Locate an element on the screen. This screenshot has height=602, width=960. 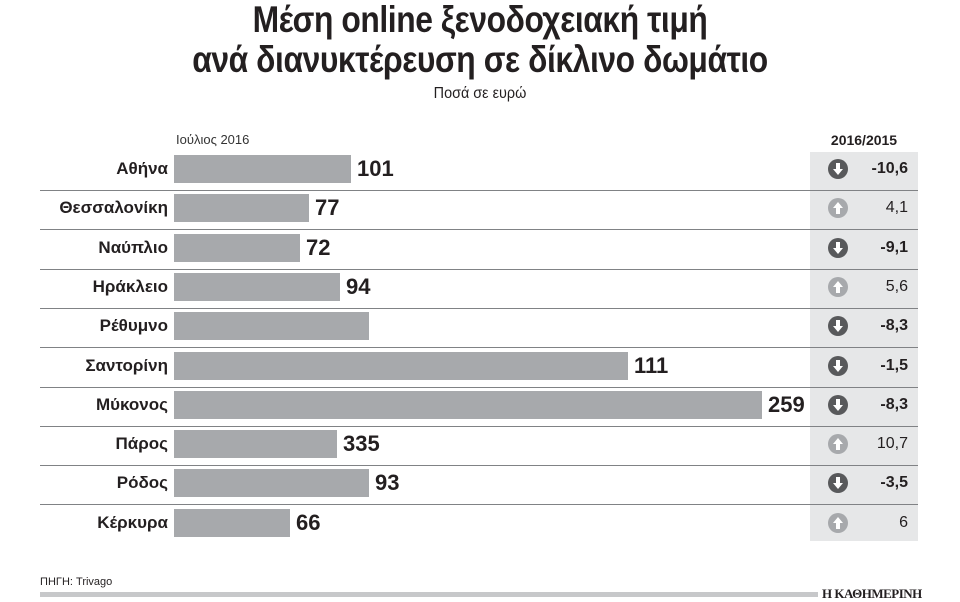
value-label is located at coordinates (372, 325).